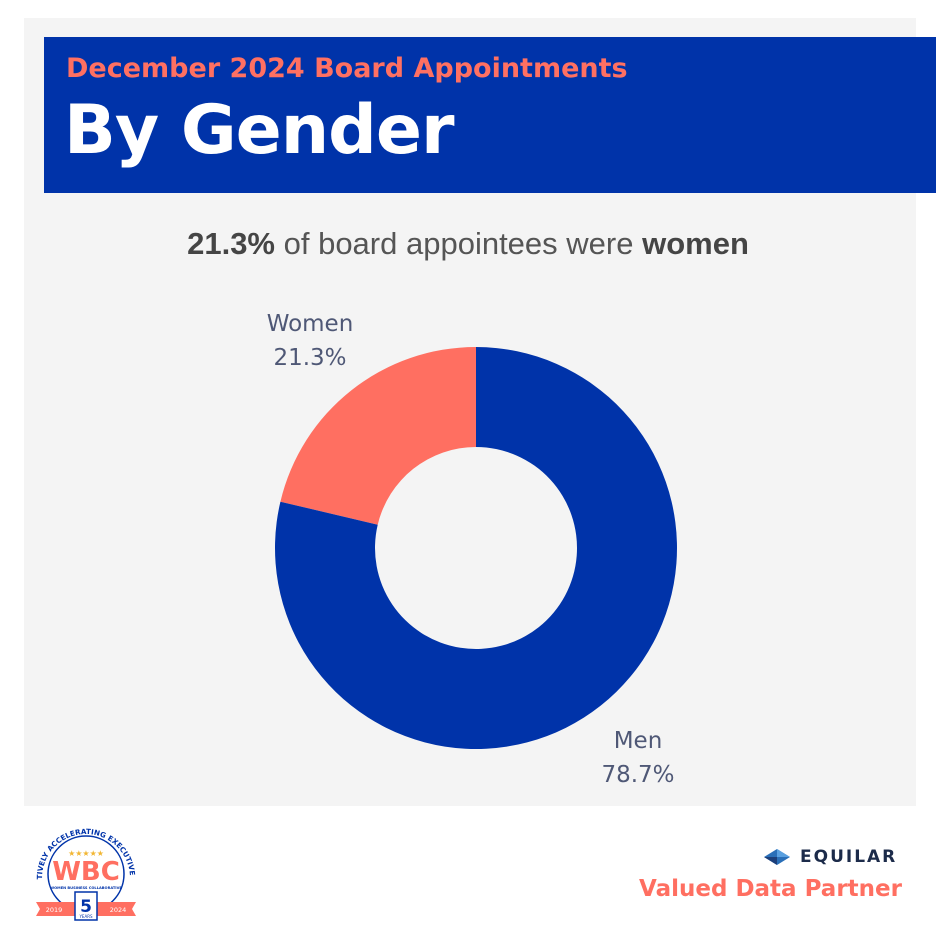 The height and width of the screenshot is (936, 936). What do you see at coordinates (86, 872) in the screenshot?
I see `wbc-name: WBC` at bounding box center [86, 872].